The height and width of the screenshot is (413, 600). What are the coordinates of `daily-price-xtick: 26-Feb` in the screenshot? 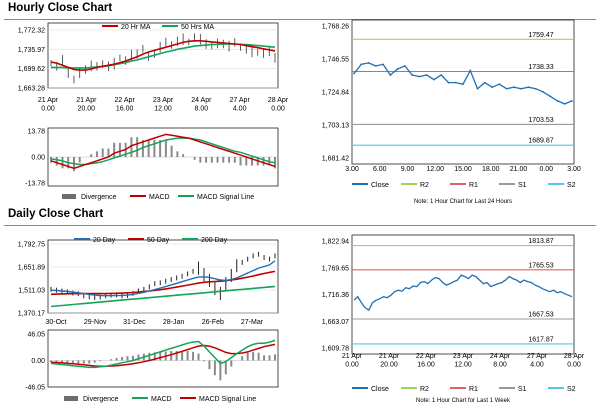 It's located at (213, 322).